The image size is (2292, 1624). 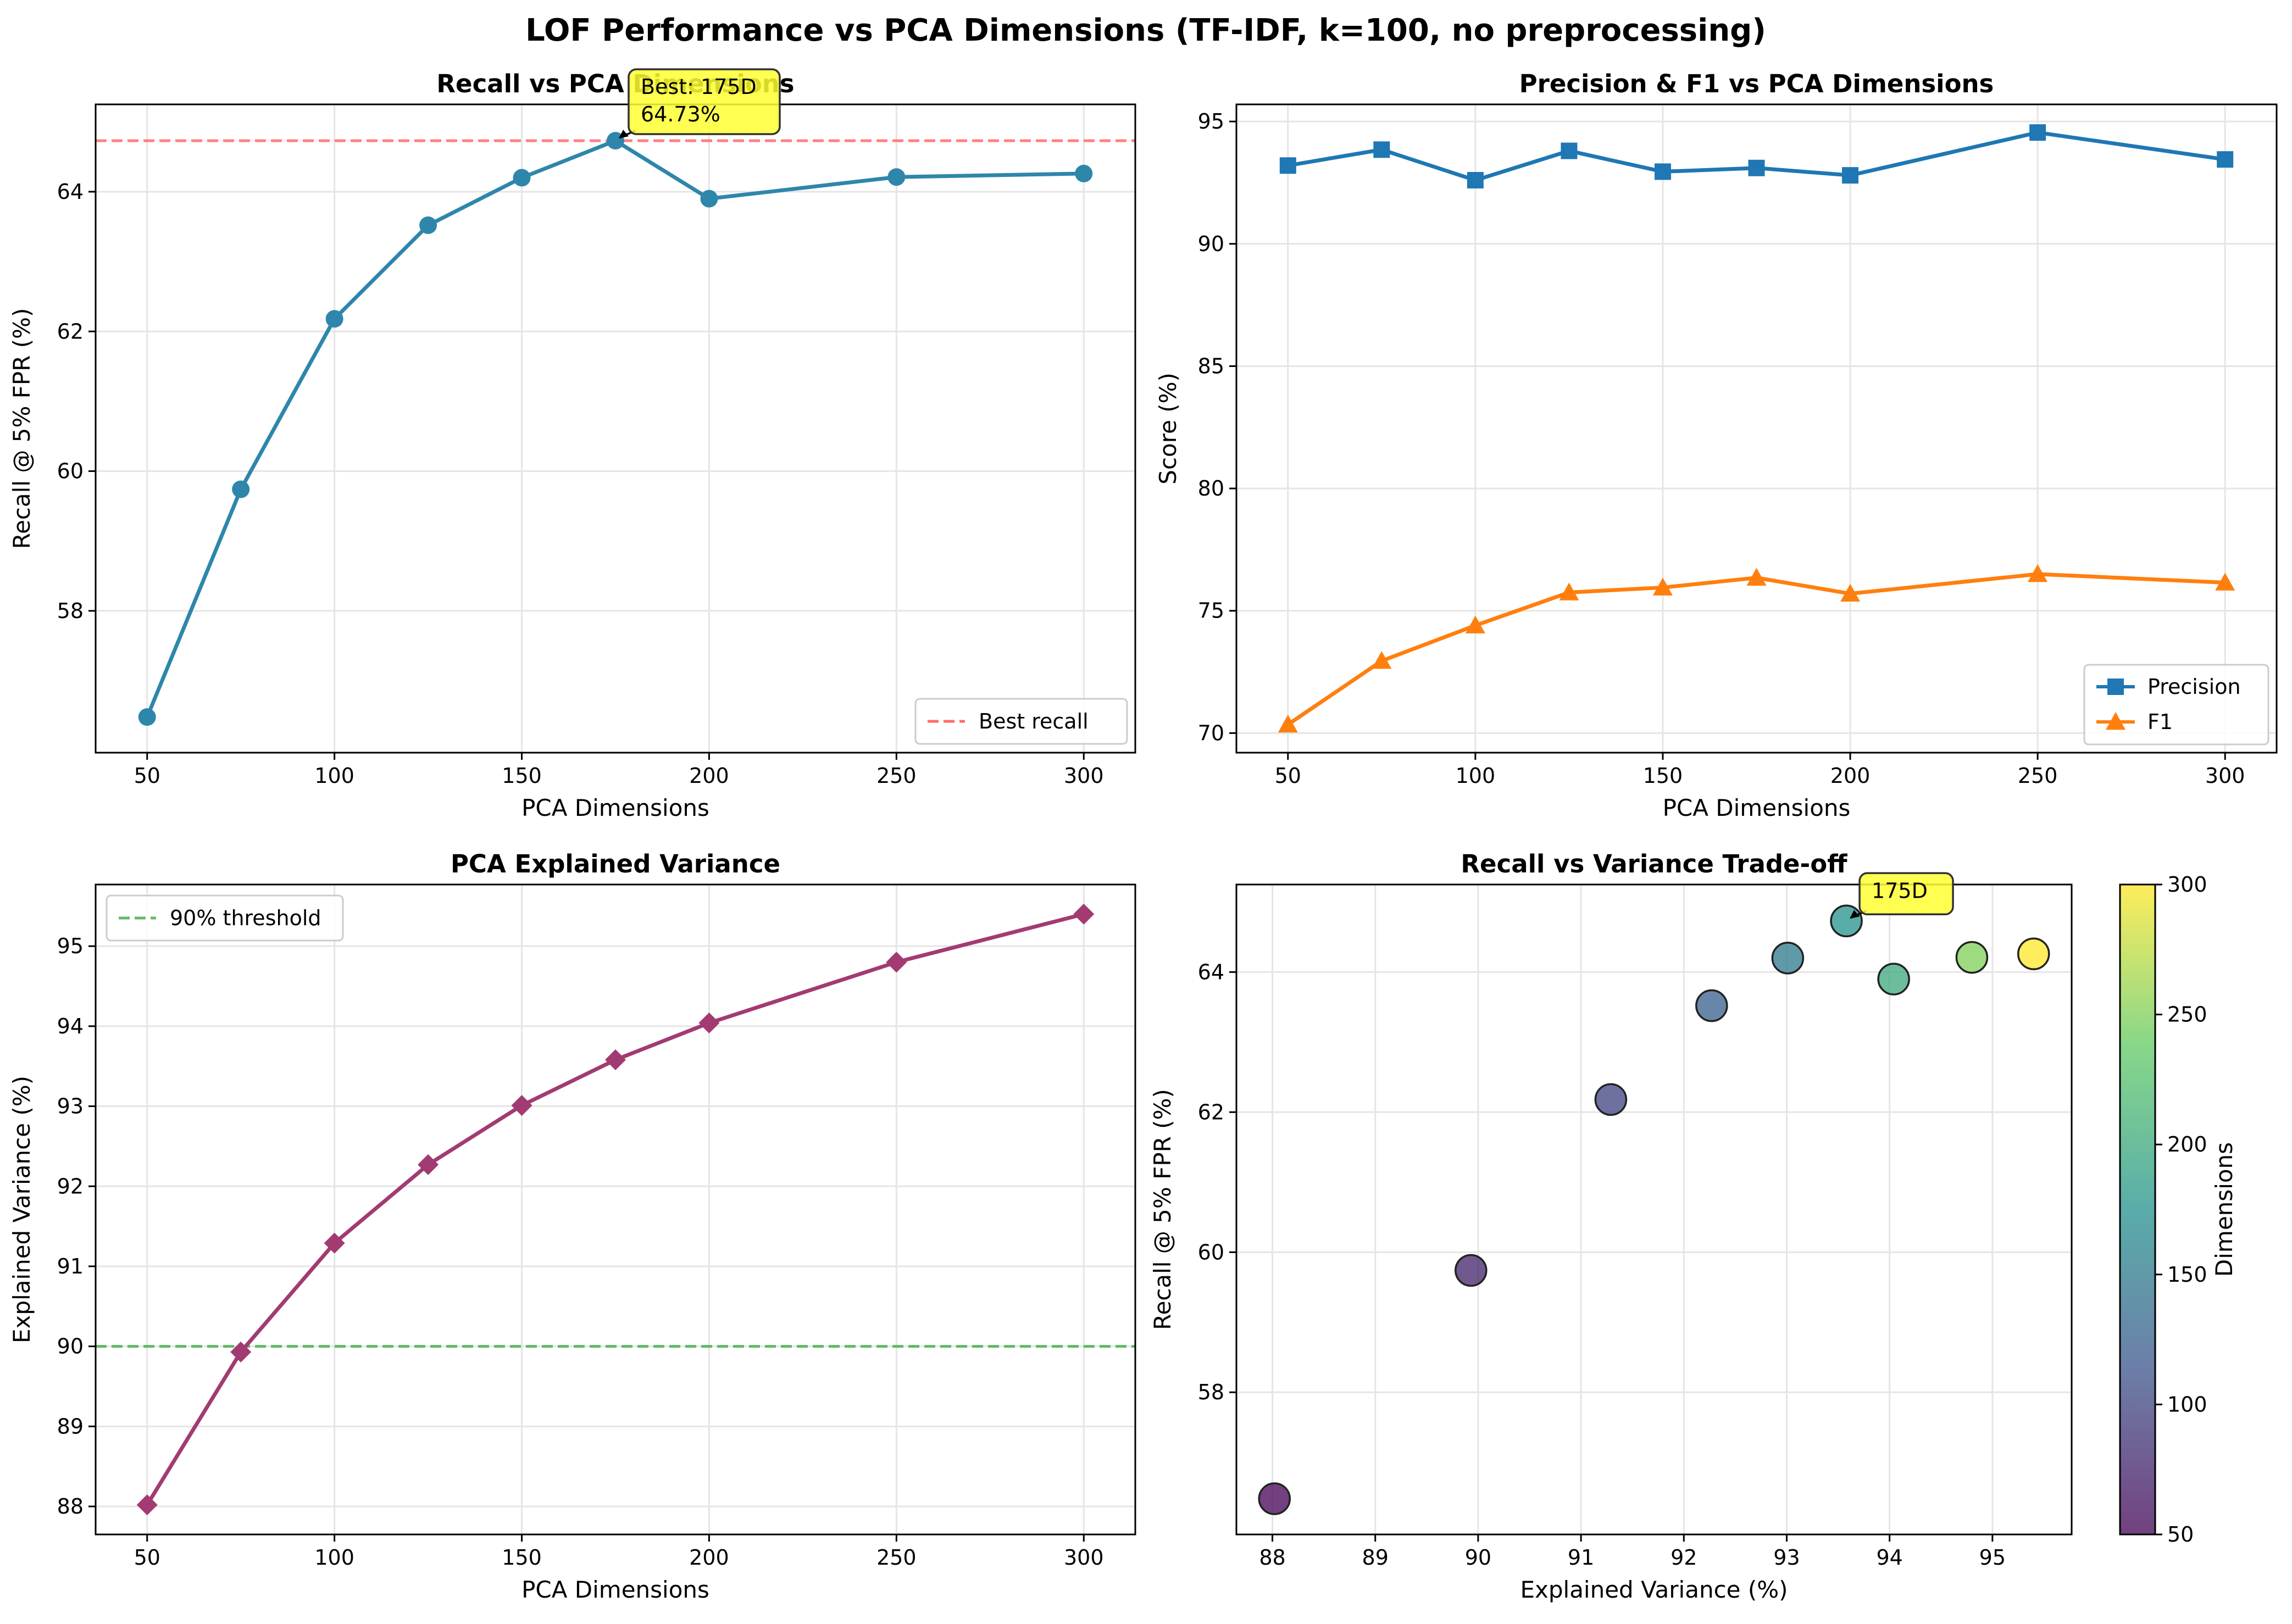 What do you see at coordinates (2187, 1404) in the screenshot?
I see `colorbar-tick-label: 100` at bounding box center [2187, 1404].